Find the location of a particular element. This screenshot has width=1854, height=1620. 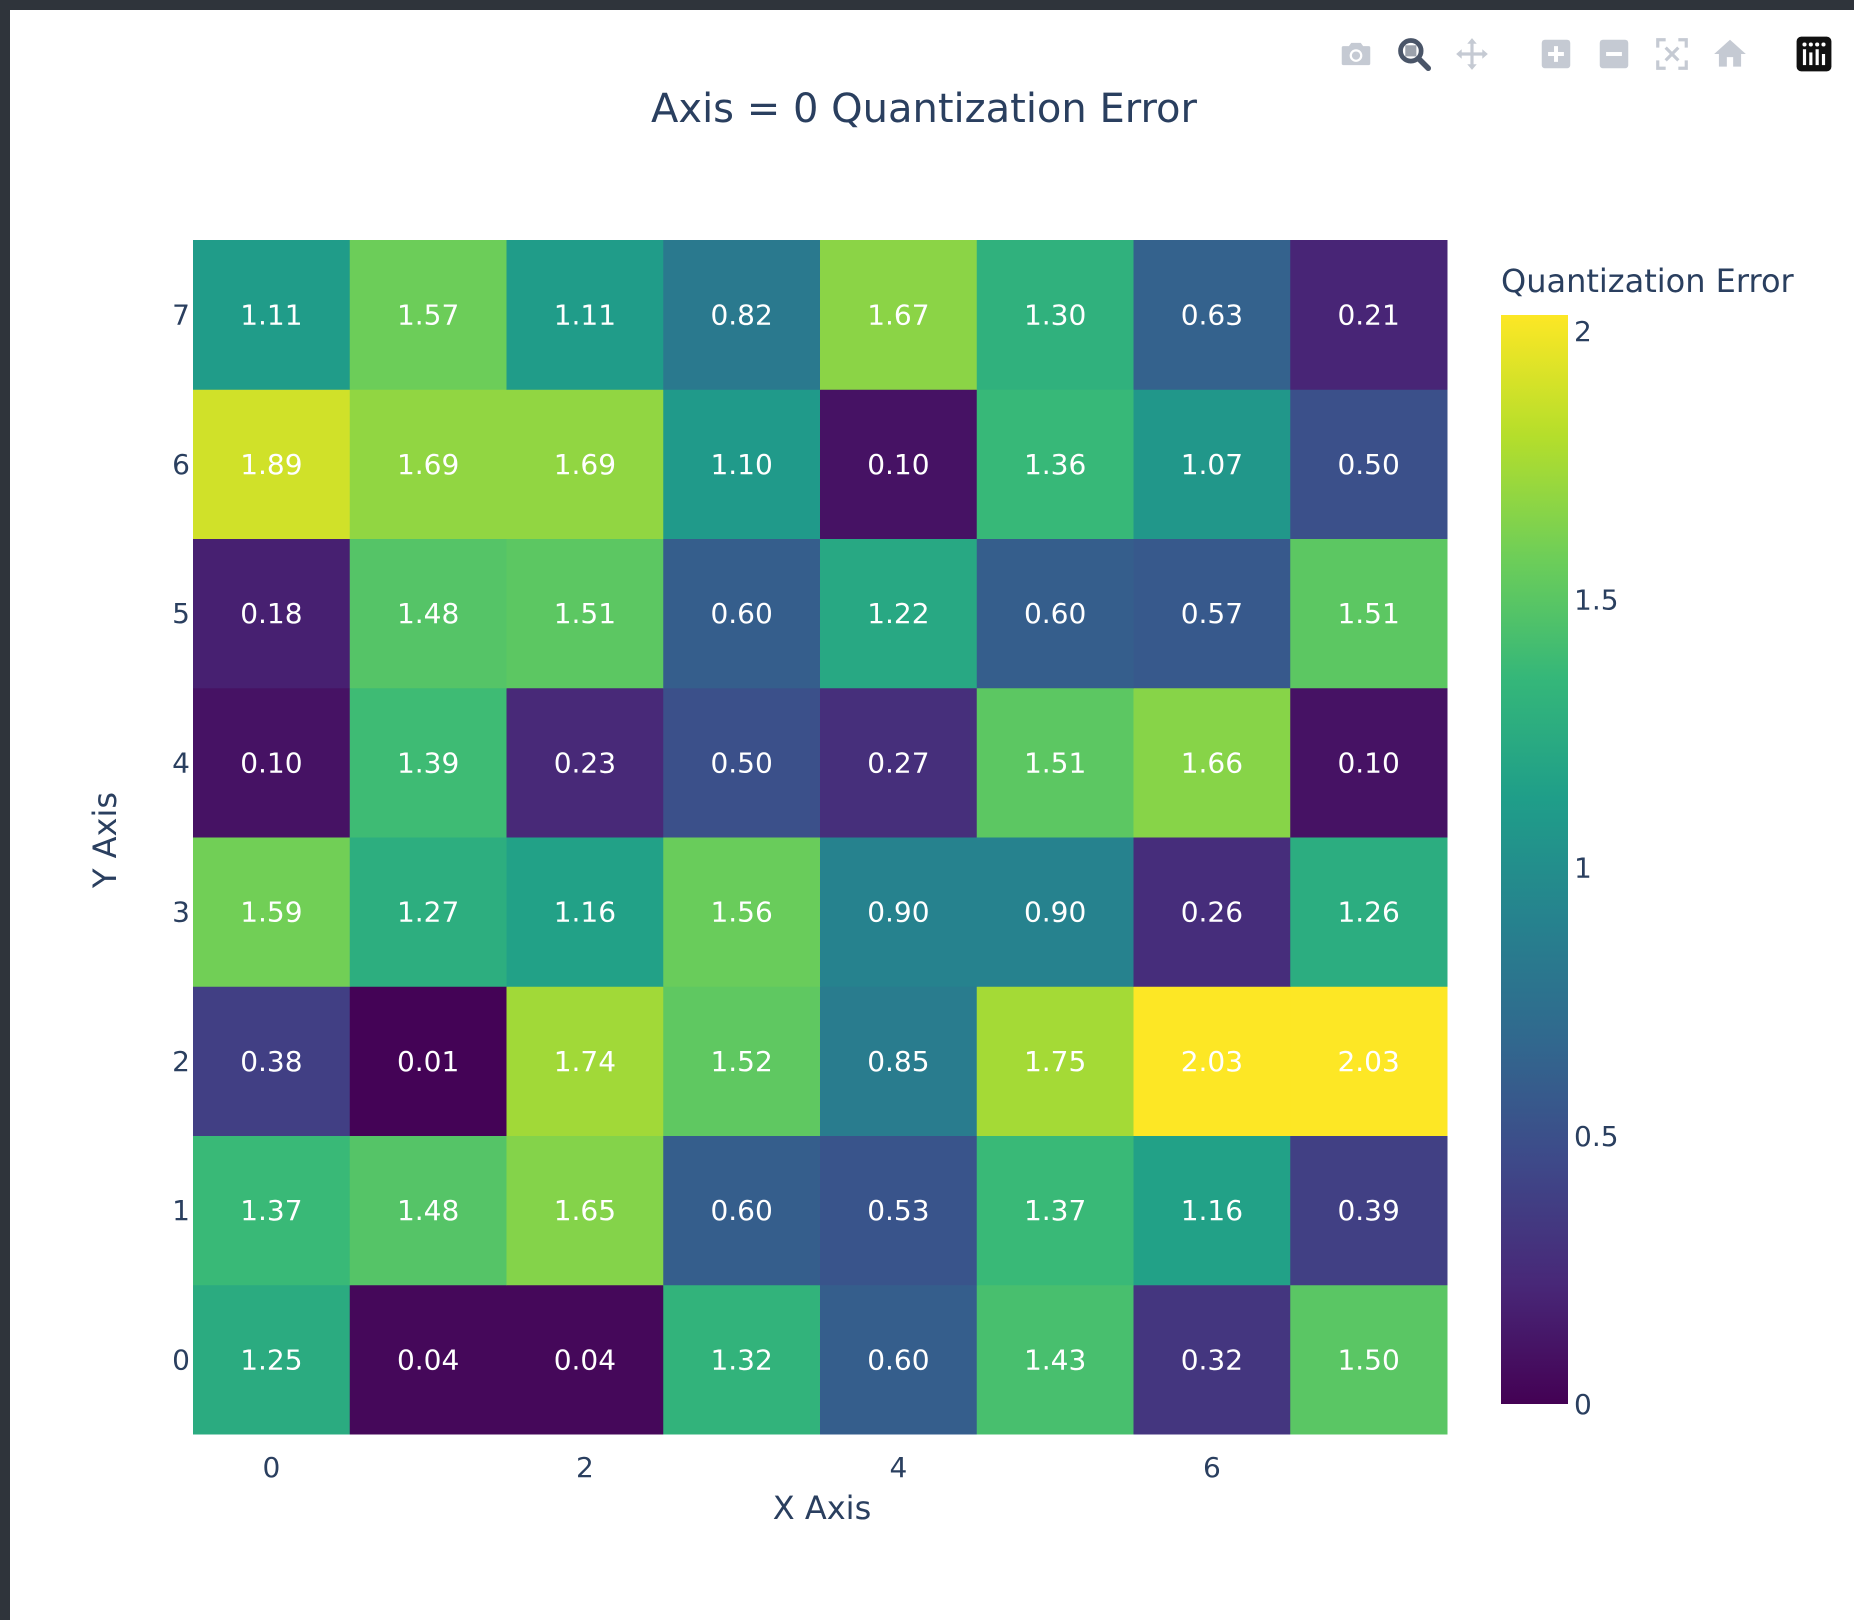

cell-value-label: 1.74 is located at coordinates (585, 1061).